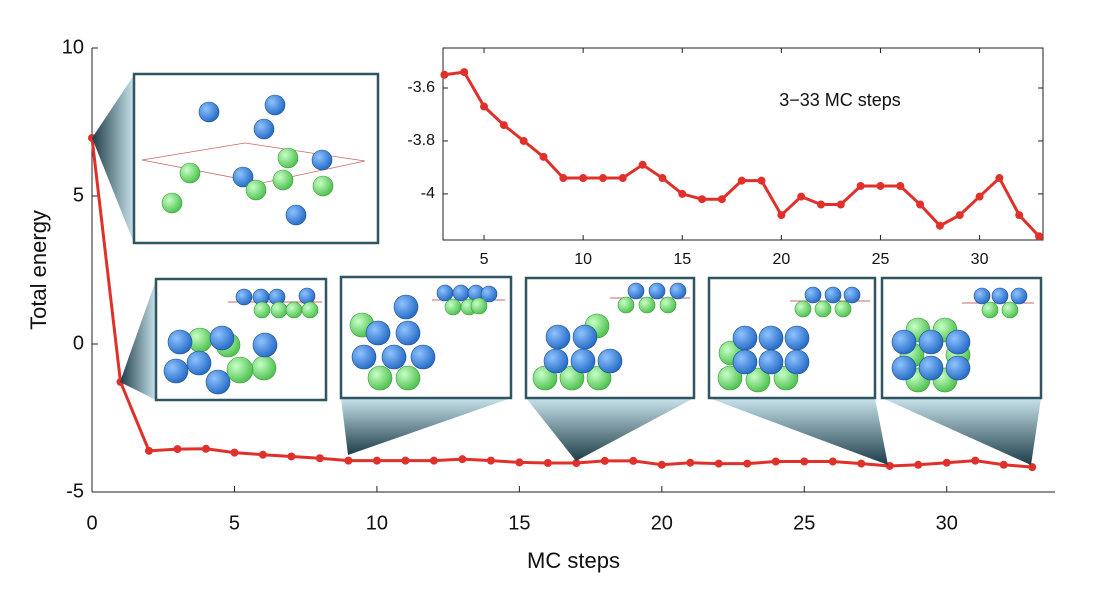 Image resolution: width=1098 pixels, height=591 pixels. I want to click on panel-initial, so click(256, 158).